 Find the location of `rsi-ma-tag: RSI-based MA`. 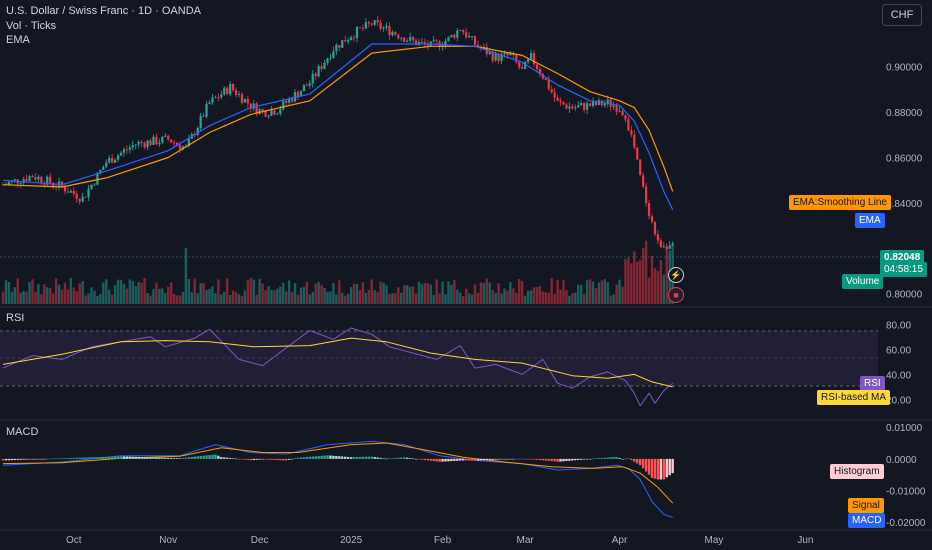

rsi-ma-tag: RSI-based MA is located at coordinates (854, 397).